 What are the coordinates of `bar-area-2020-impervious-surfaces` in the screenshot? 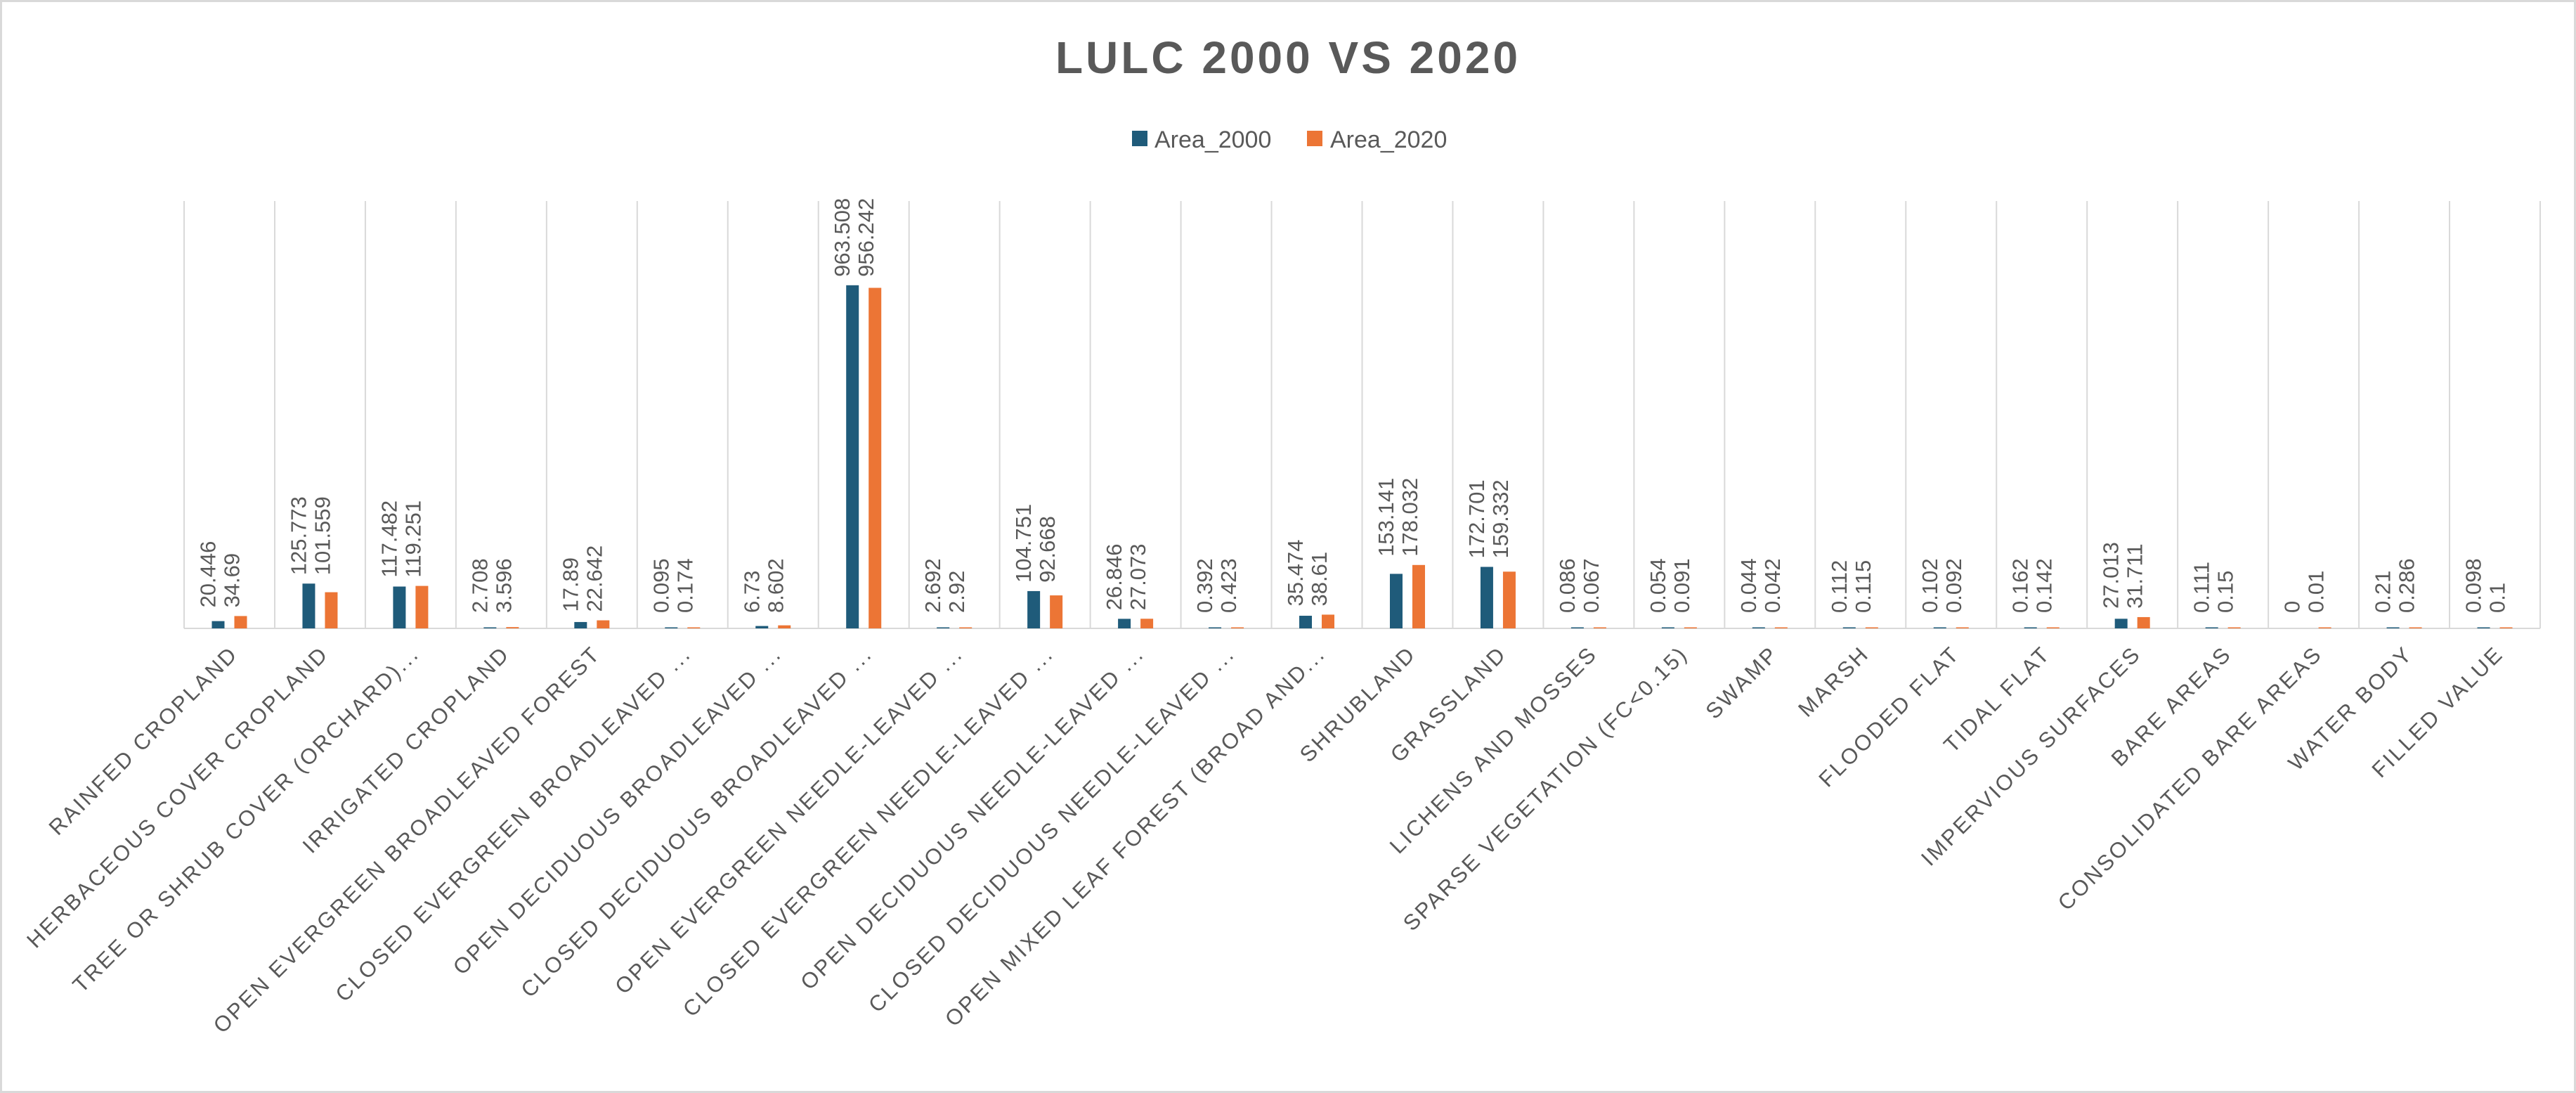 It's located at (2143, 622).